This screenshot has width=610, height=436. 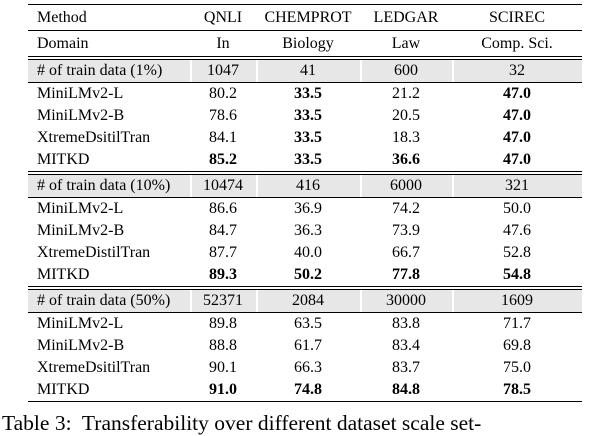 I want to click on train-count-row-10pct: # of train data (10%) 10474 416 6000 321, so click(x=305, y=185).